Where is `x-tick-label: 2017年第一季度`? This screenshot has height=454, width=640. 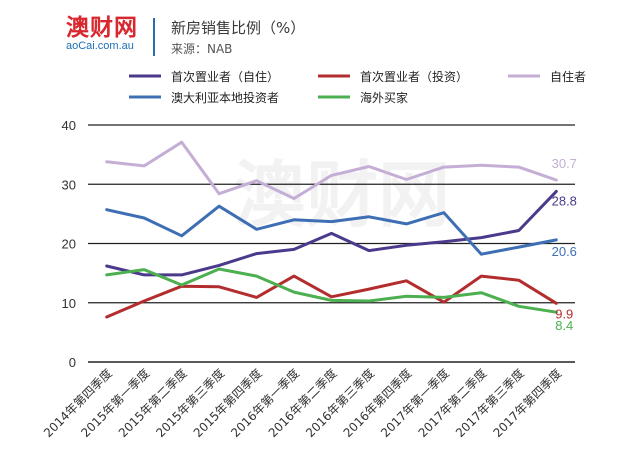
x-tick-label: 2017年第一季度 is located at coordinates (414, 403).